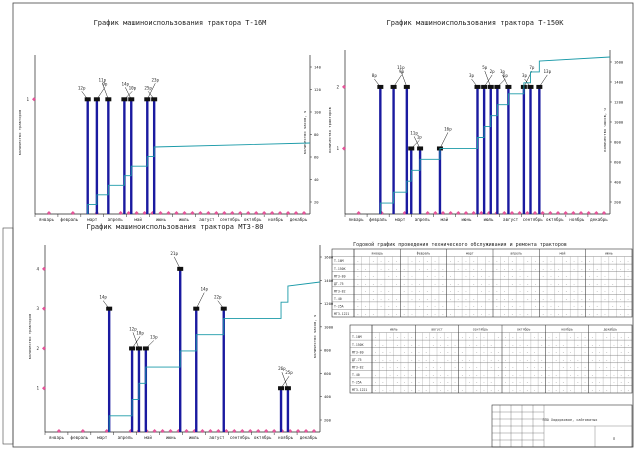  What do you see at coordinates (282, 368) in the screenshot?
I see `bar-label: 26р` at bounding box center [282, 368].